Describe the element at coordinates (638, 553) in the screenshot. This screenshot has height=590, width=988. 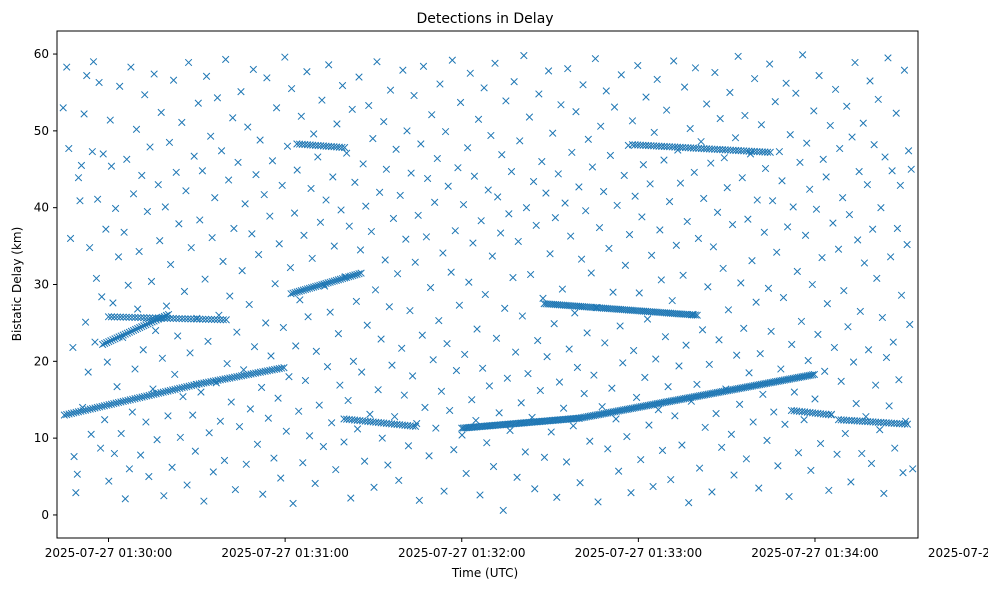
I see `x-tick-label: 2025-07-27 01:33:00` at that location.